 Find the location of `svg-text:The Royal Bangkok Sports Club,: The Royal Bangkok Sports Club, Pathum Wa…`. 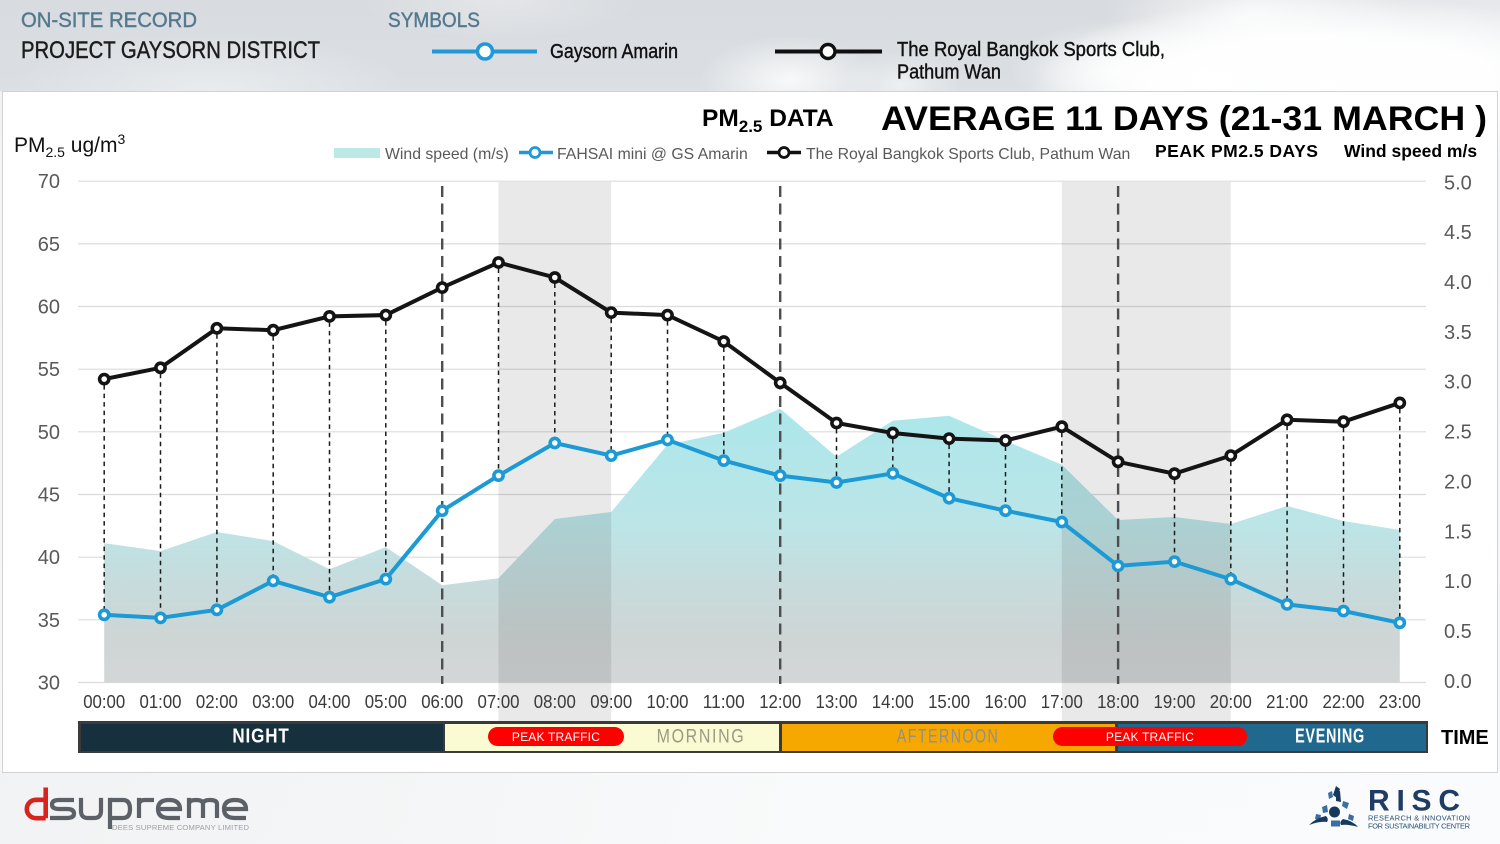

svg-text:The Royal Bangkok Sports Club,: The Royal Bangkok Sports Club, Pathum Wa… is located at coordinates (968, 154).